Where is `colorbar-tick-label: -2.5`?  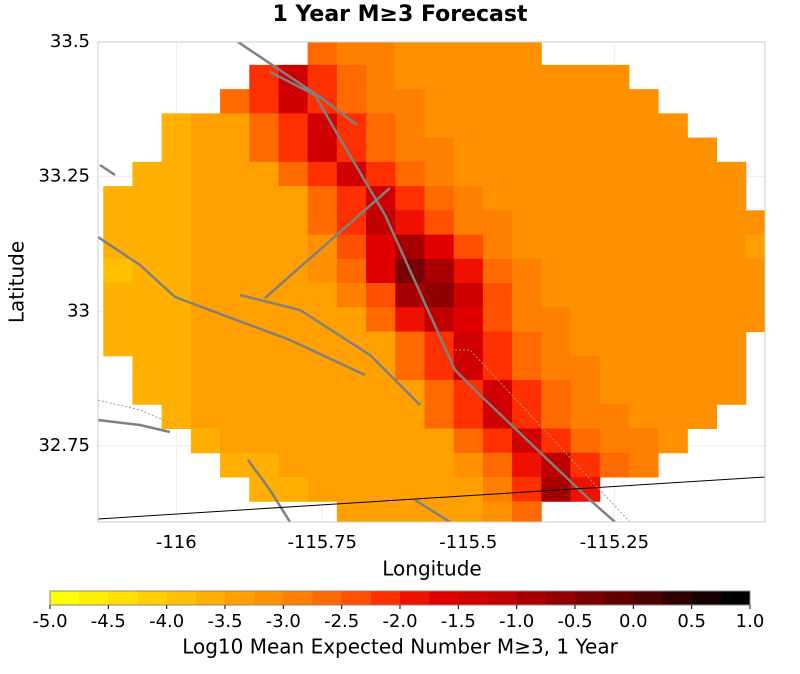
colorbar-tick-label: -2.5 is located at coordinates (341, 621).